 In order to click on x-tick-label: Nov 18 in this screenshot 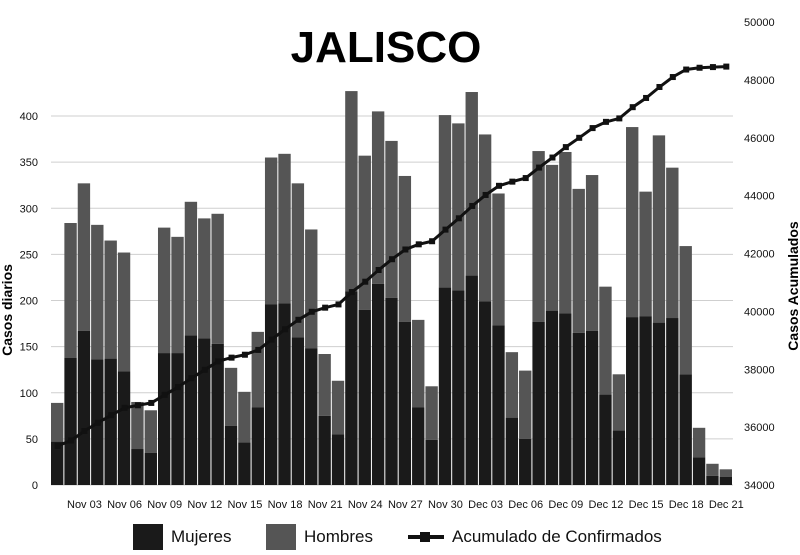, I will do `click(285, 505)`.